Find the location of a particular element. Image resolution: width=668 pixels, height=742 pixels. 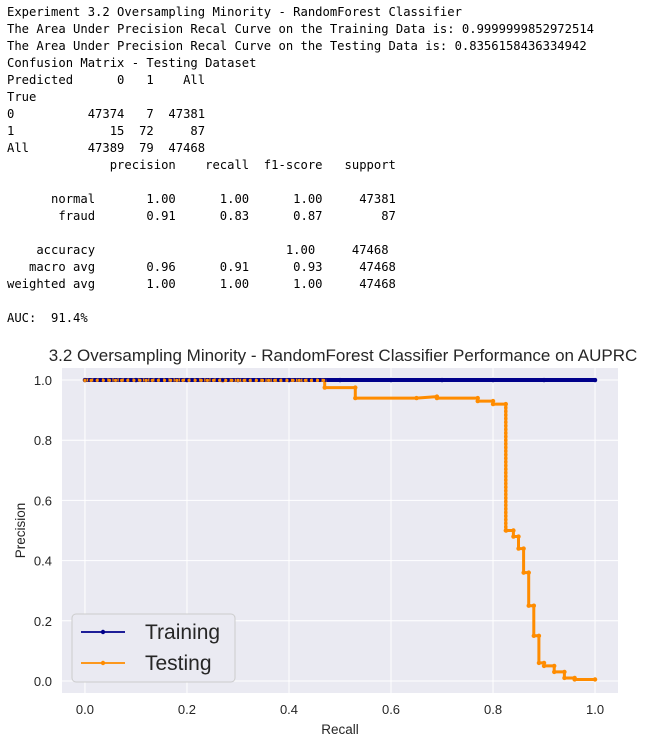

x-tick-label: 0.6 is located at coordinates (391, 709).